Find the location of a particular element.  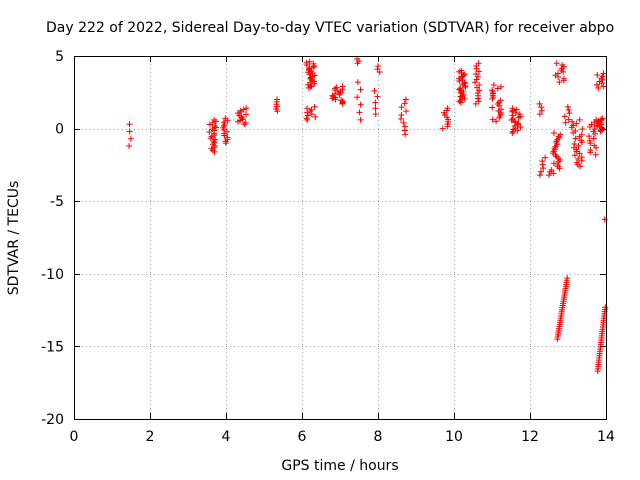

x-tick-label: 0 is located at coordinates (74, 437).